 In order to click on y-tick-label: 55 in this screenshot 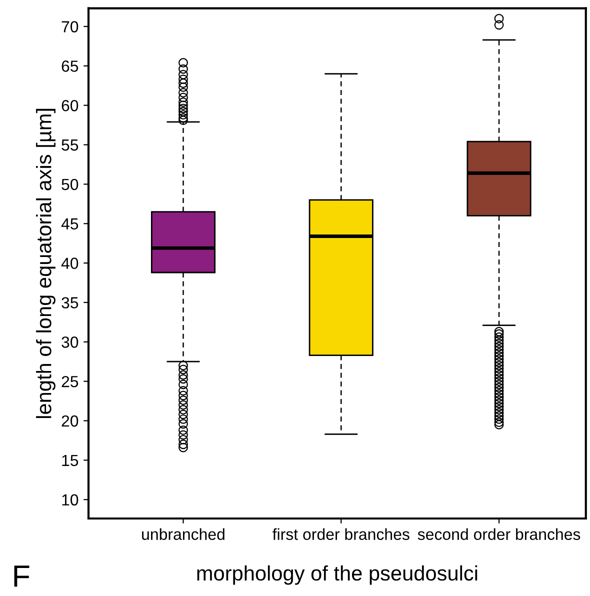, I will do `click(70, 145)`.